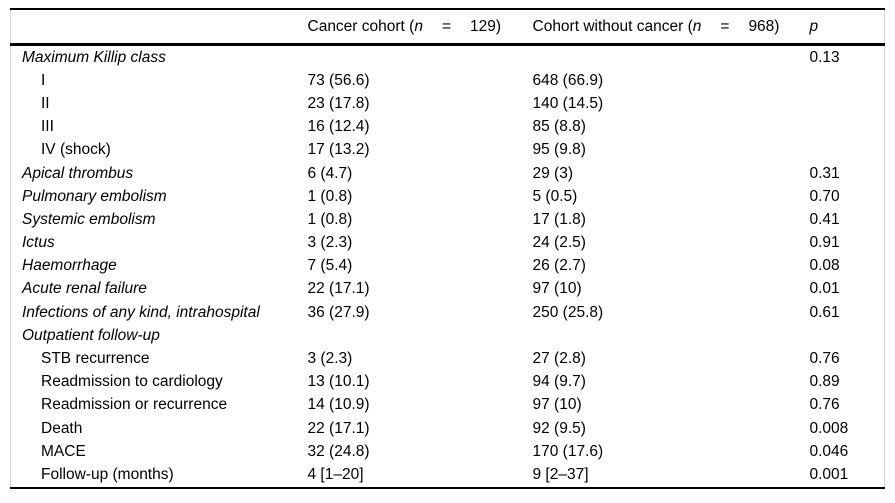 The width and height of the screenshot is (895, 503). What do you see at coordinates (448, 127) in the screenshot?
I see `table-row: III 16 (12.4) 85 (8.8)` at bounding box center [448, 127].